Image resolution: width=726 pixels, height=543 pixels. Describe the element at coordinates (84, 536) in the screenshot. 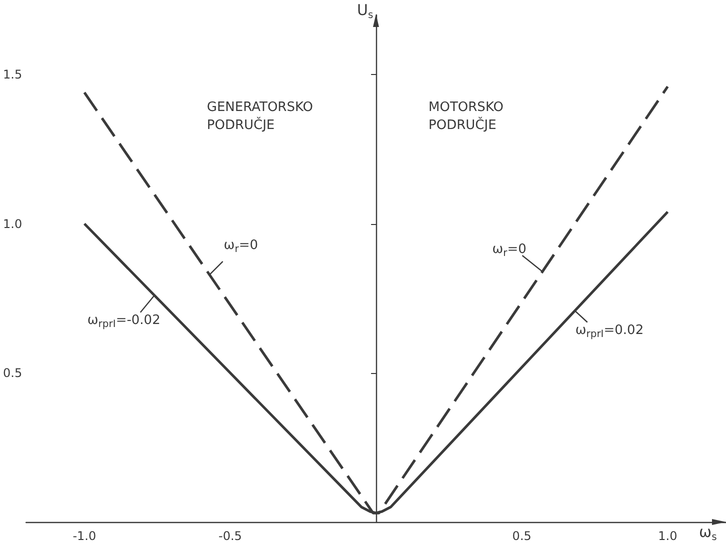

I see `x-tick-label: -1.0` at that location.